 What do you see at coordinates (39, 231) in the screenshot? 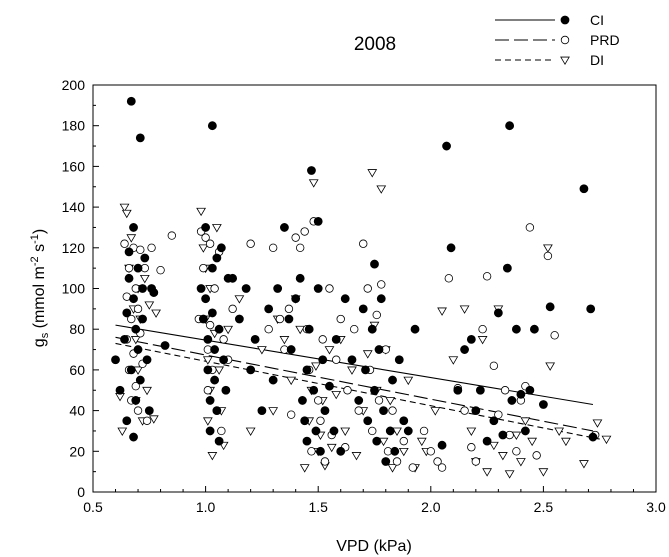
I see `y-axis-title-units-post: )` at bounding box center [39, 231].